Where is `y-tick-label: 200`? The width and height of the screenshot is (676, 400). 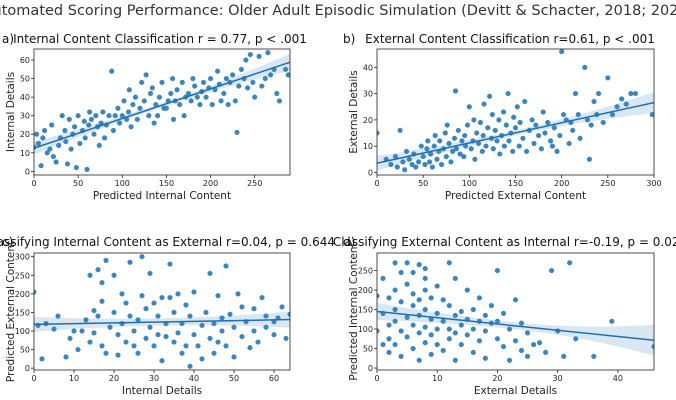 y-tick-label: 200 is located at coordinates (22, 294).